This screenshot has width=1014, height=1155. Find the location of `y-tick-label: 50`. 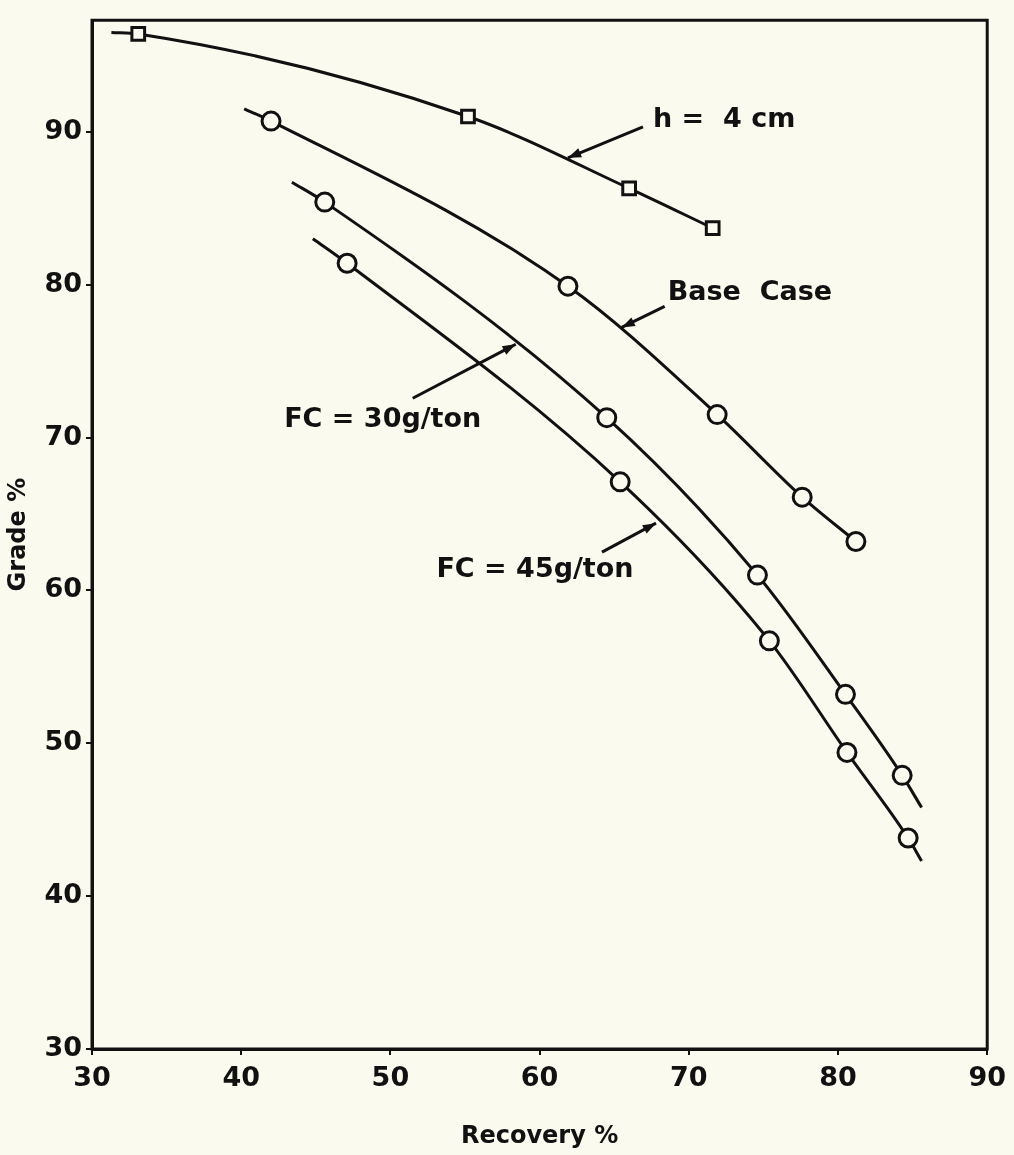

y-tick-label: 50 is located at coordinates (63, 741).